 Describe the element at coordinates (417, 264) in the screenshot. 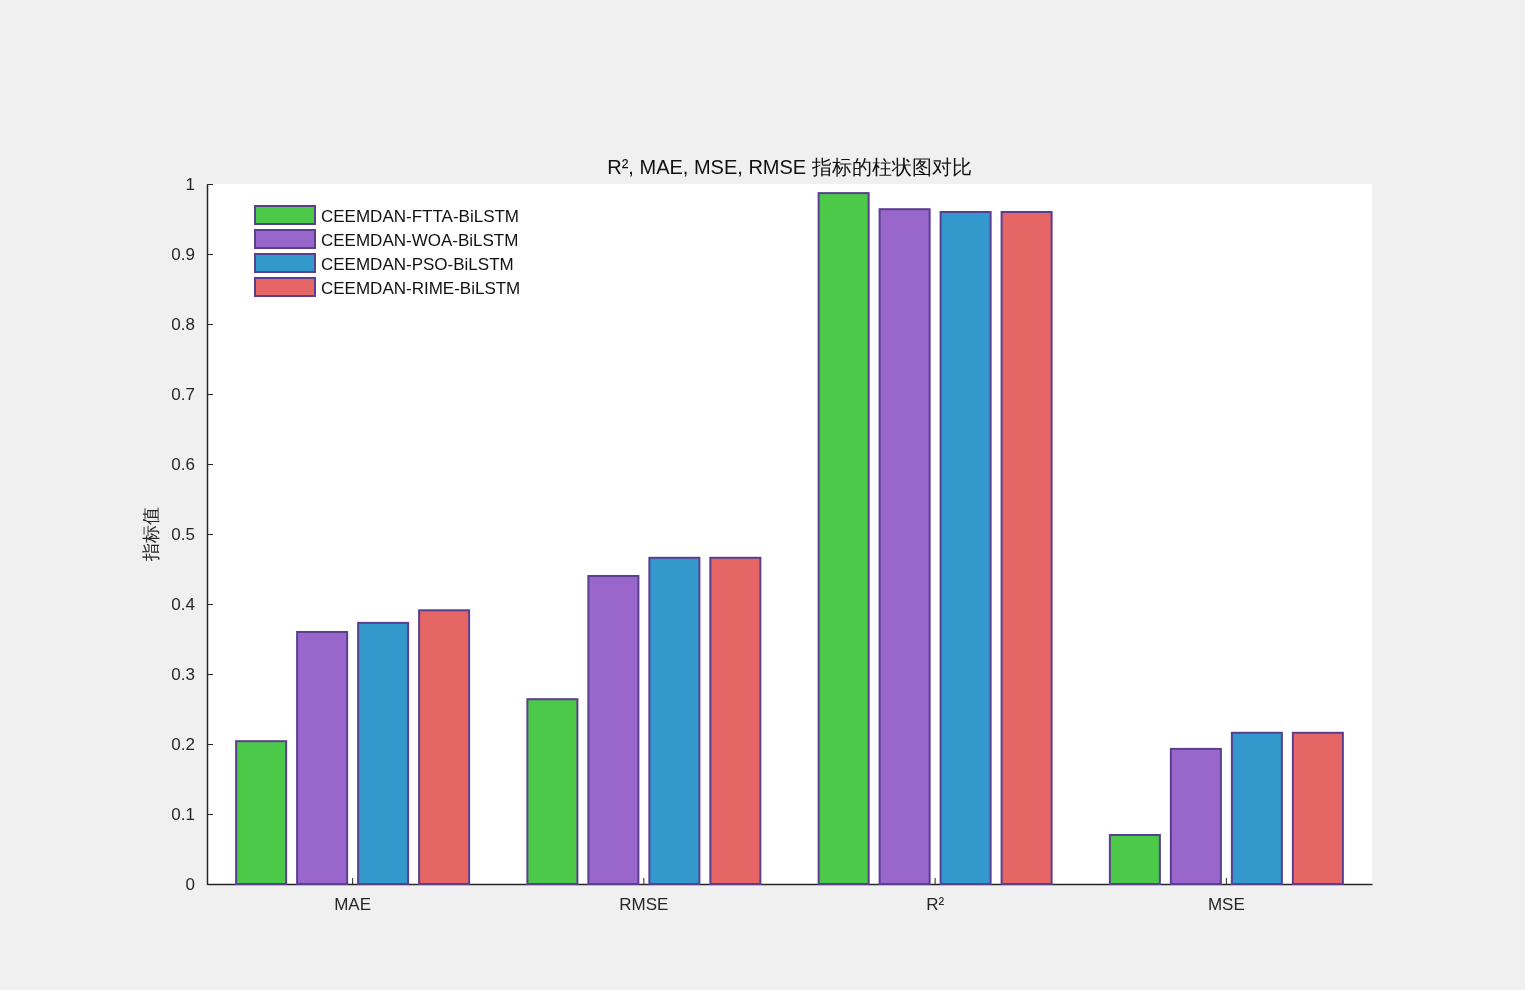

I see `legend-label: CEEMDAN-PSO-BiLSTM` at that location.